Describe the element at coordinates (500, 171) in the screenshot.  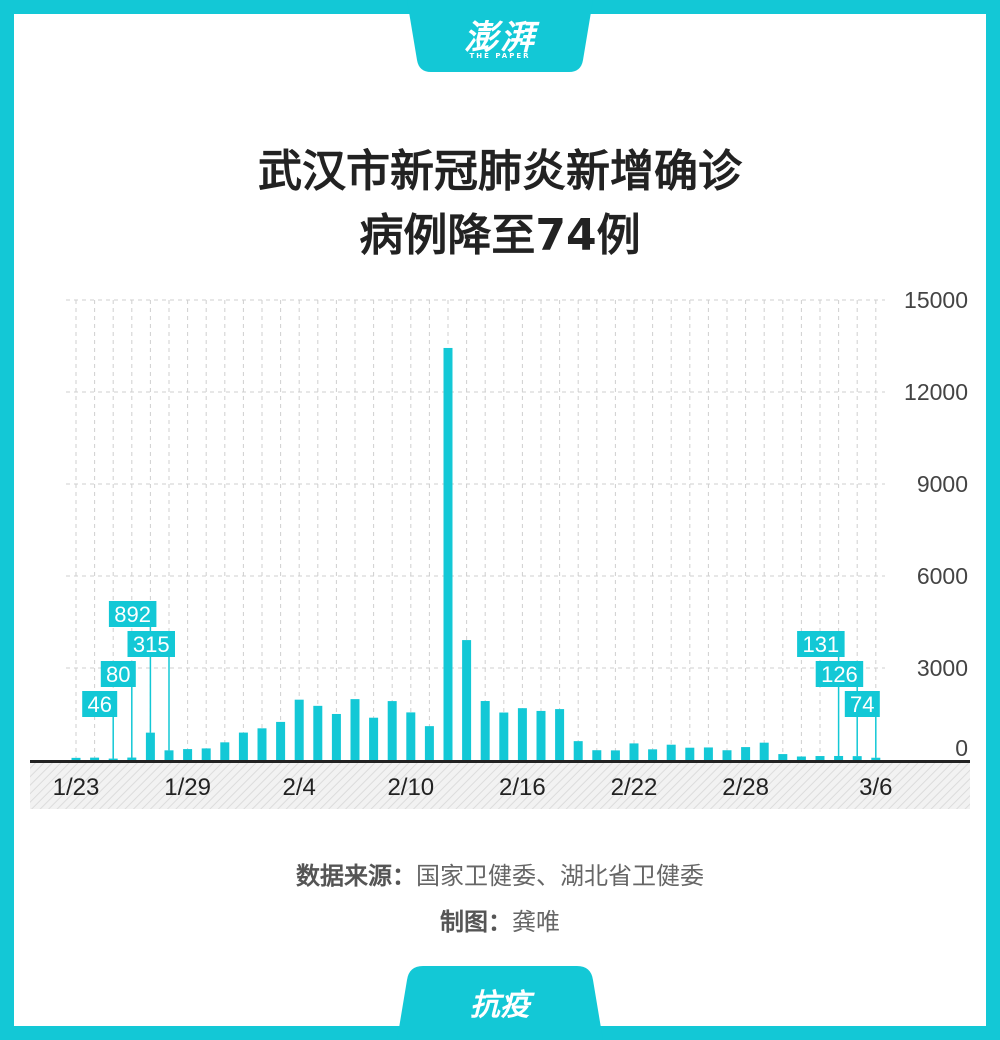
I see `title-line-1: 武汉市新冠肺炎新增确诊` at that location.